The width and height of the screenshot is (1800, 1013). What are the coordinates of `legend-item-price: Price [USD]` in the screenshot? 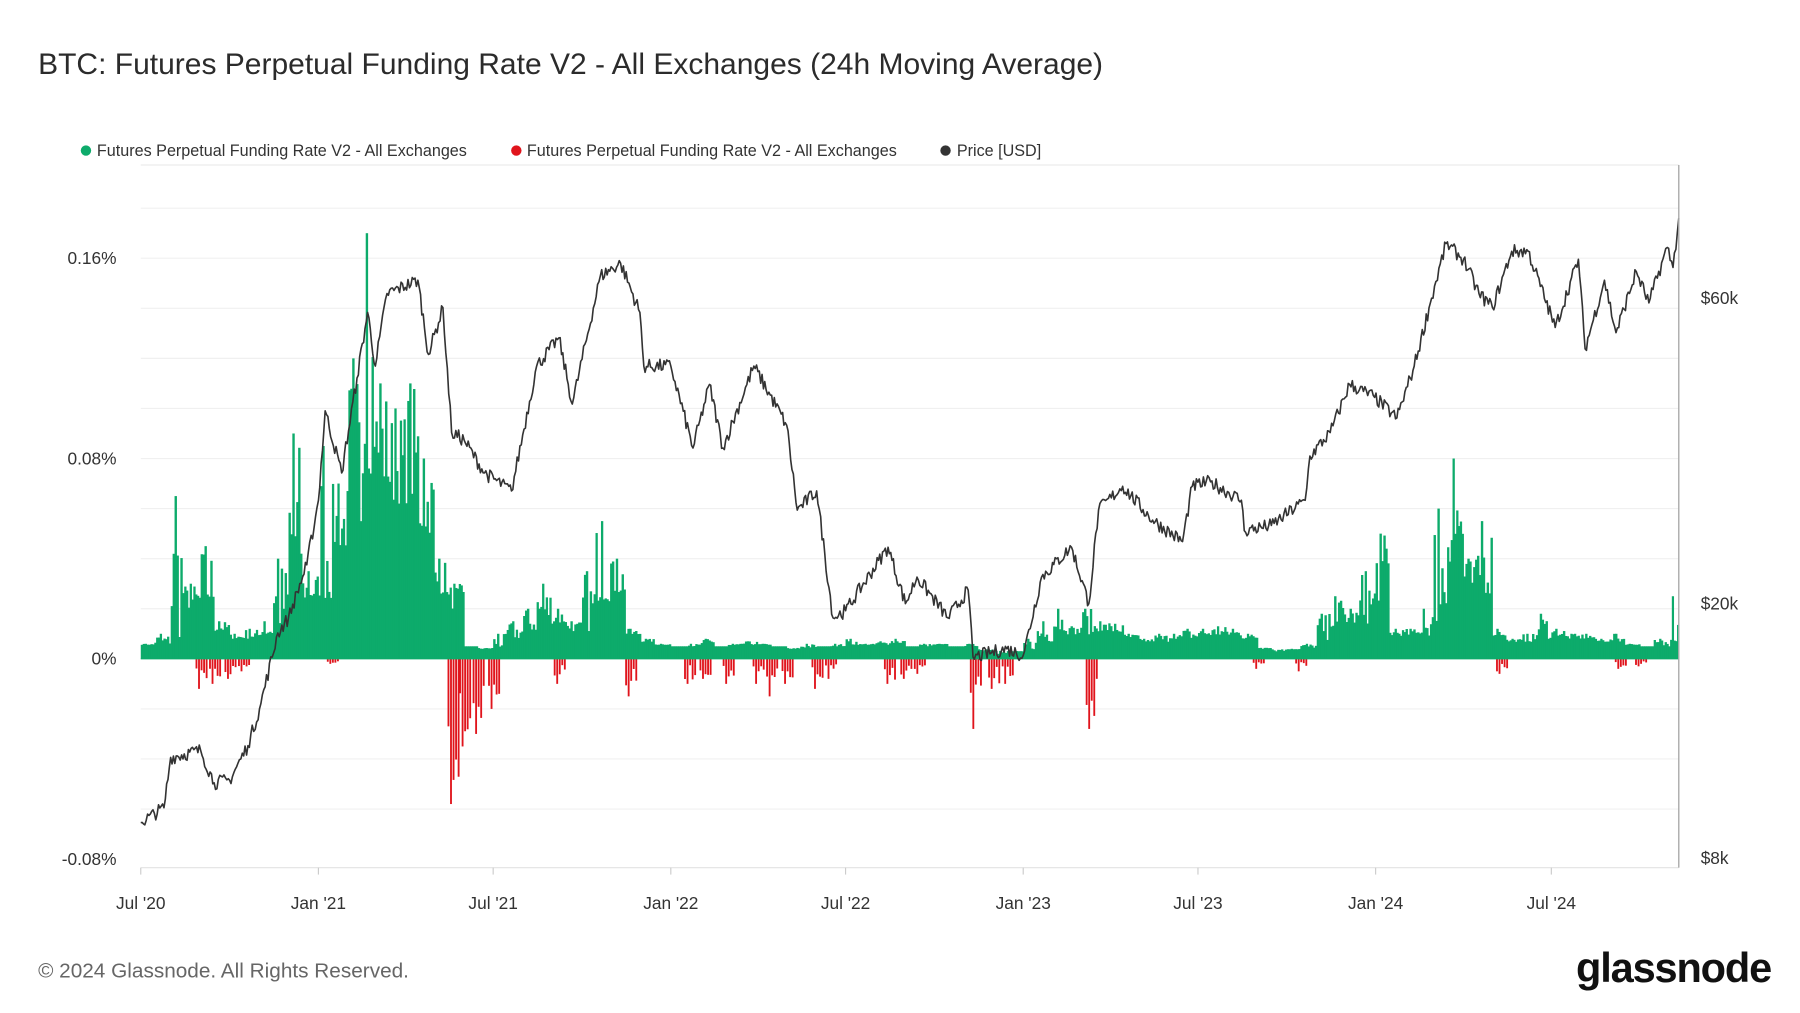 It's located at (990, 150).